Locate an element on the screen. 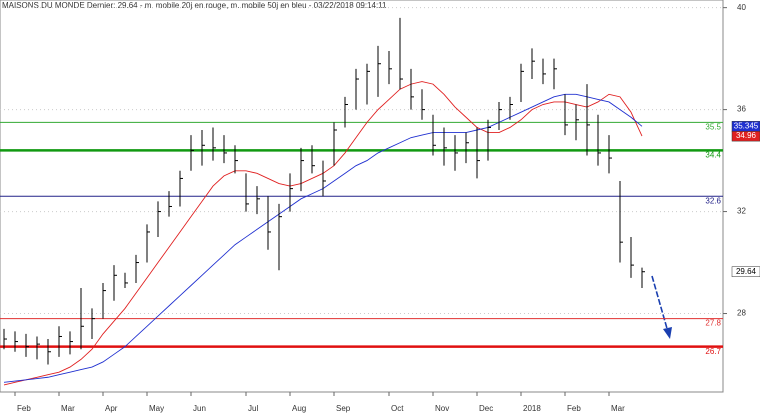  level-label: 27.8 is located at coordinates (713, 323).